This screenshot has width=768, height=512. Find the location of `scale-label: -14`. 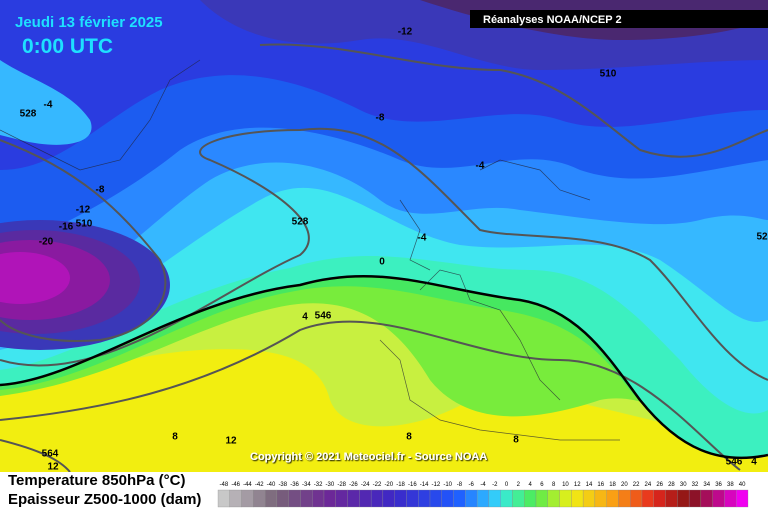

scale-label: -14 is located at coordinates (424, 485).